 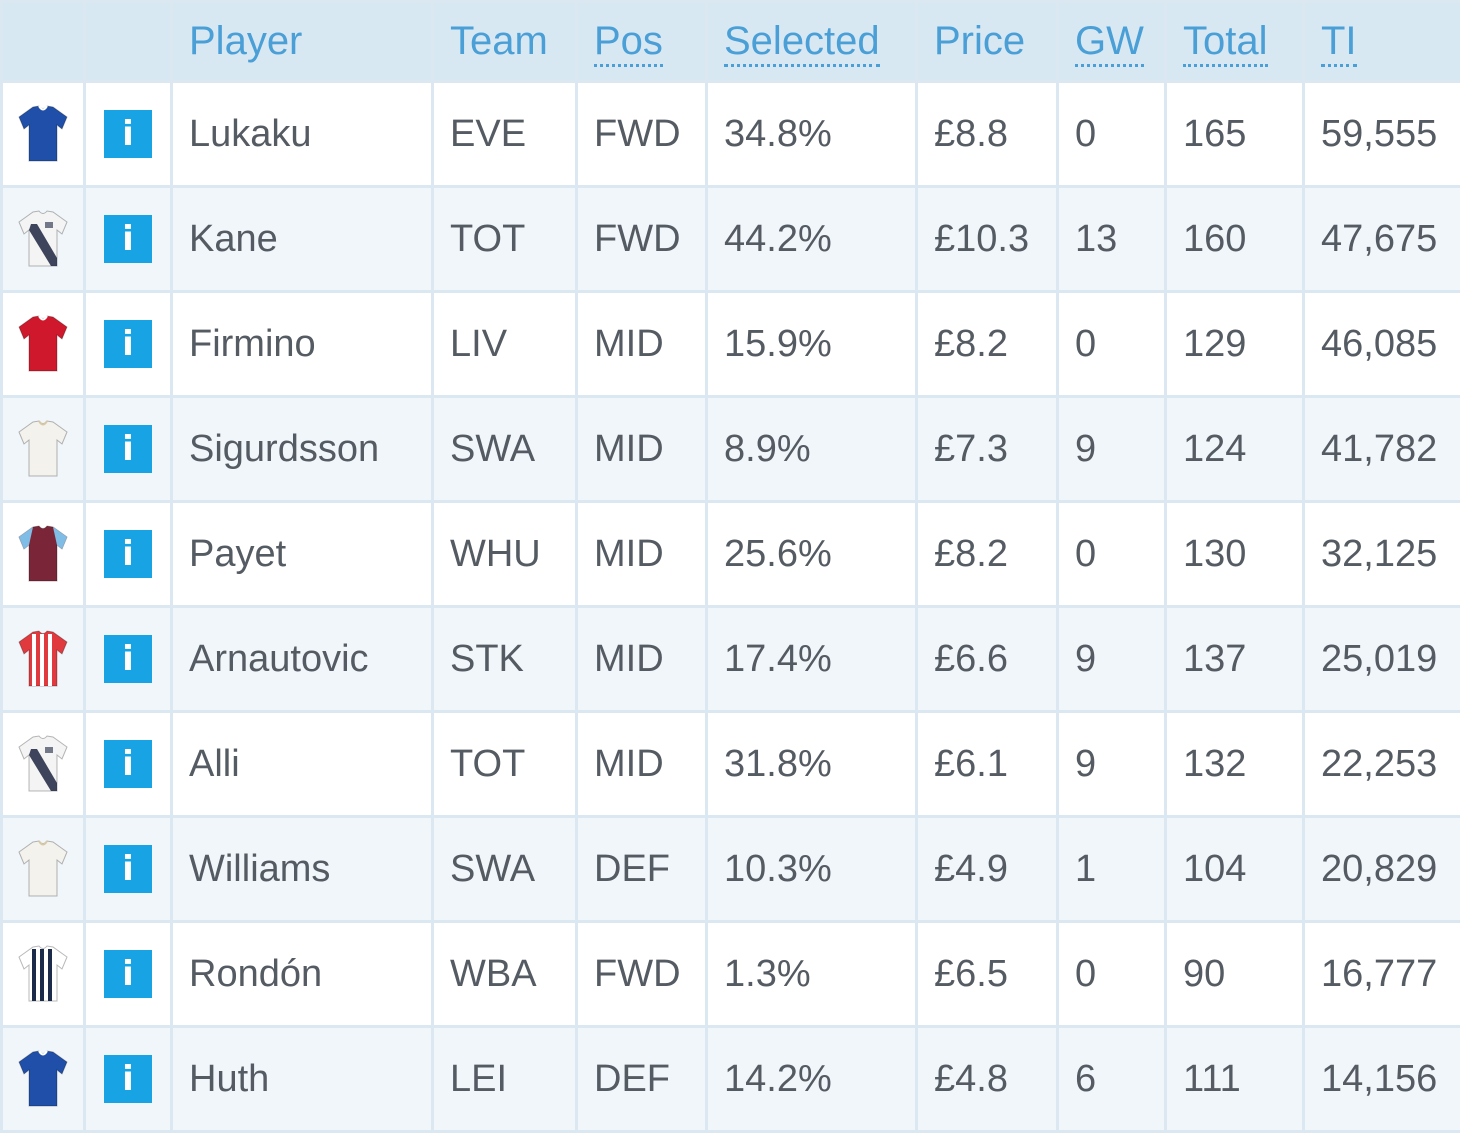 I want to click on gw-header-label: GW, so click(x=1109, y=43).